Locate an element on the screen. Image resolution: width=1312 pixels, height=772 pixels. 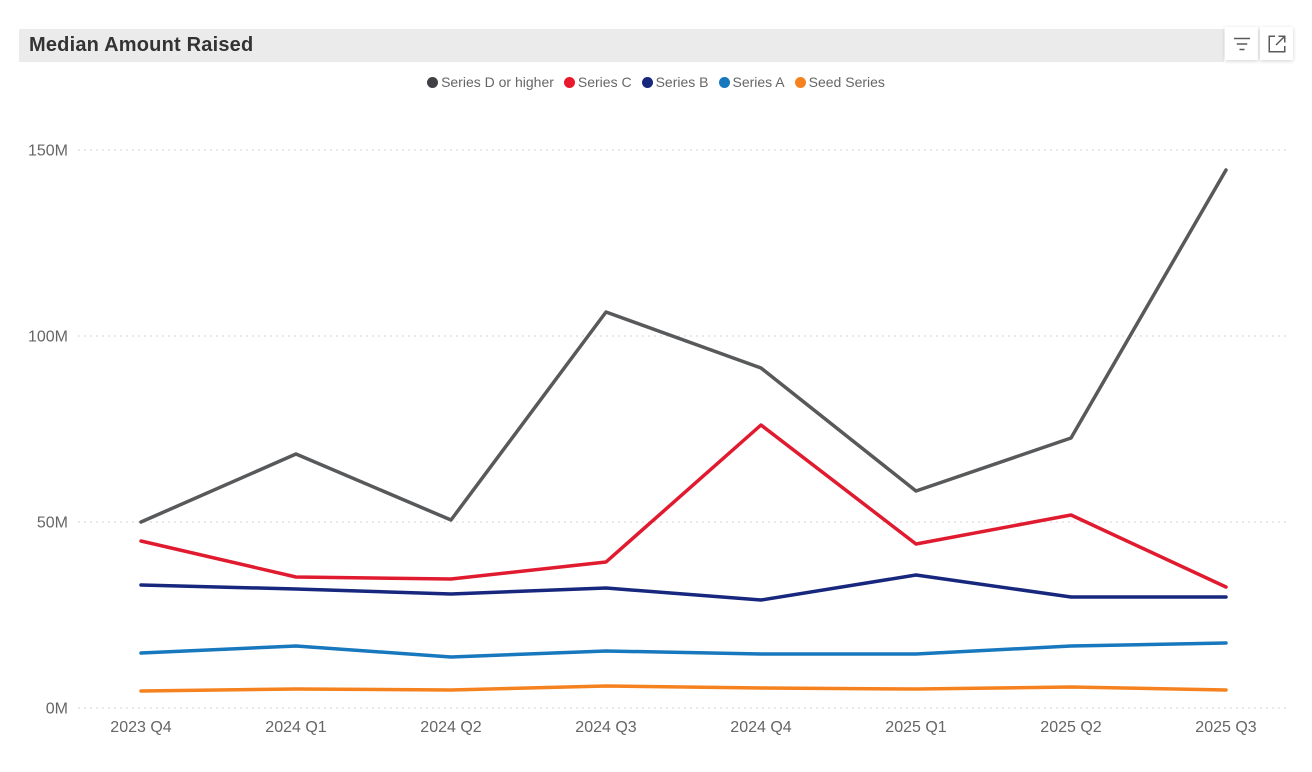
svg-text: 2025 Q1 is located at coordinates (915, 727).